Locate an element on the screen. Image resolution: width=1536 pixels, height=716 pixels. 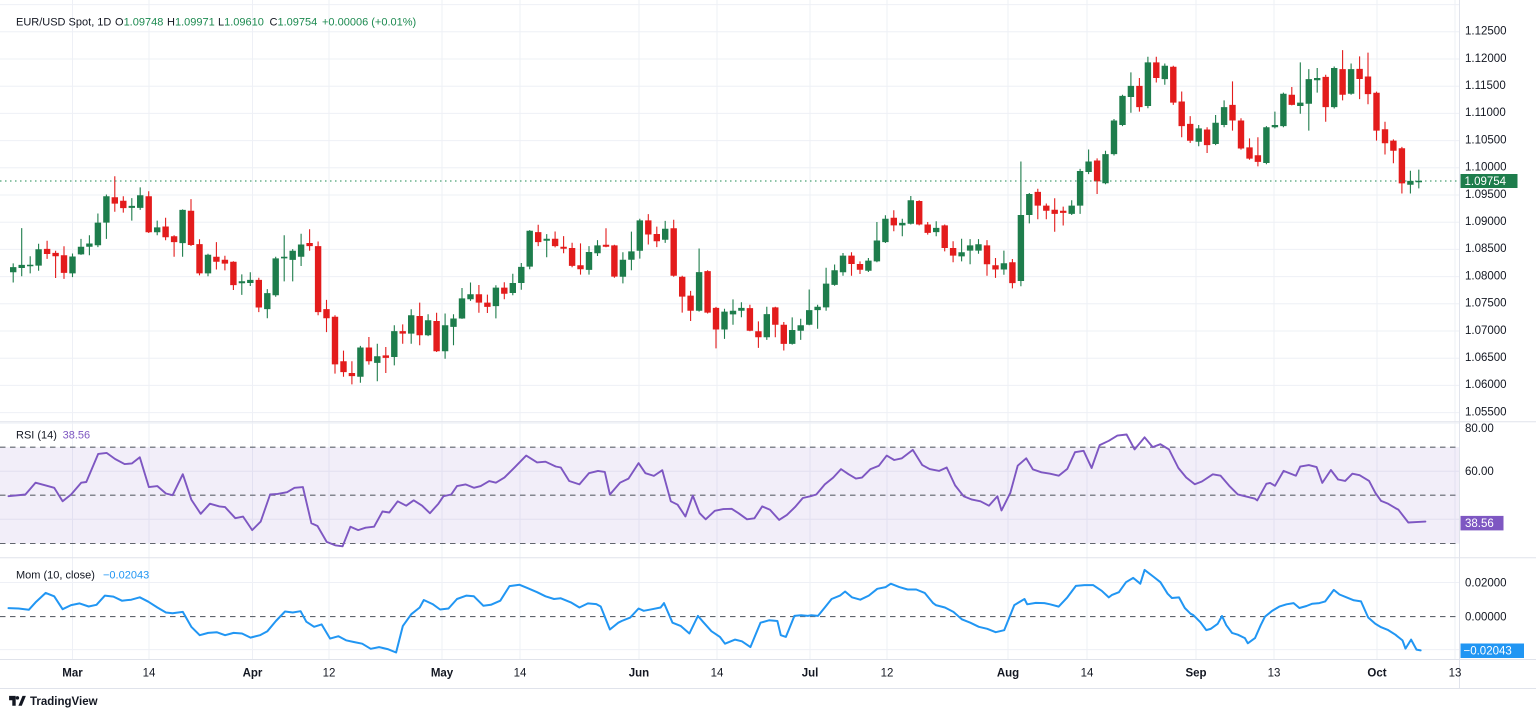
svg-text: +0.00006 (+0.01%) is located at coordinates (369, 23).